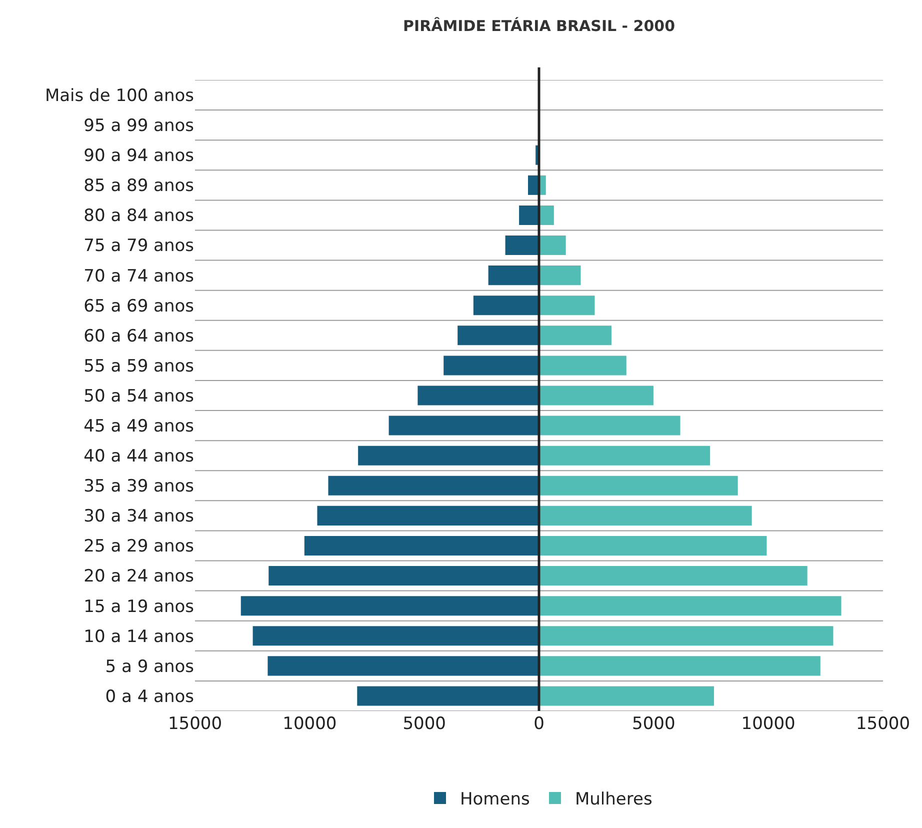 The width and height of the screenshot is (922, 828). I want to click on legend-label: Homens, so click(495, 800).